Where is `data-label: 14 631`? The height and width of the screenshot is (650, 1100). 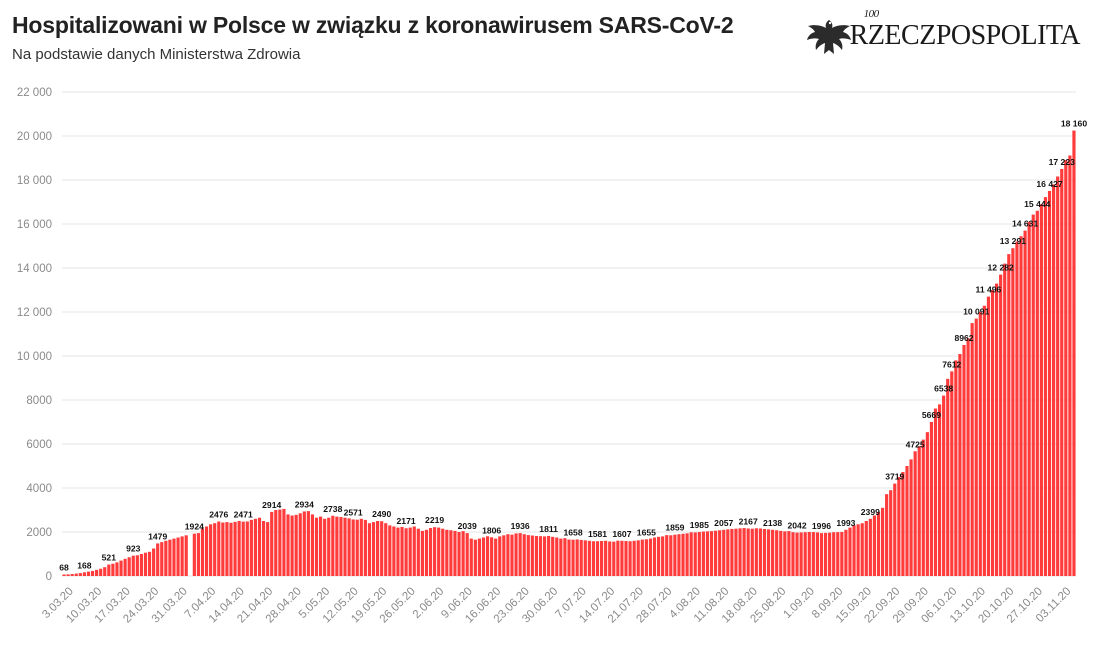 data-label: 14 631 is located at coordinates (1025, 224).